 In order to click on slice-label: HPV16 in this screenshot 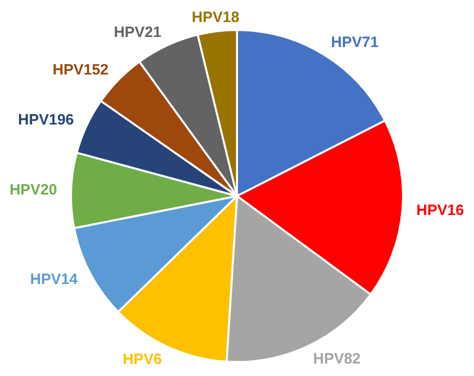, I will do `click(440, 211)`.